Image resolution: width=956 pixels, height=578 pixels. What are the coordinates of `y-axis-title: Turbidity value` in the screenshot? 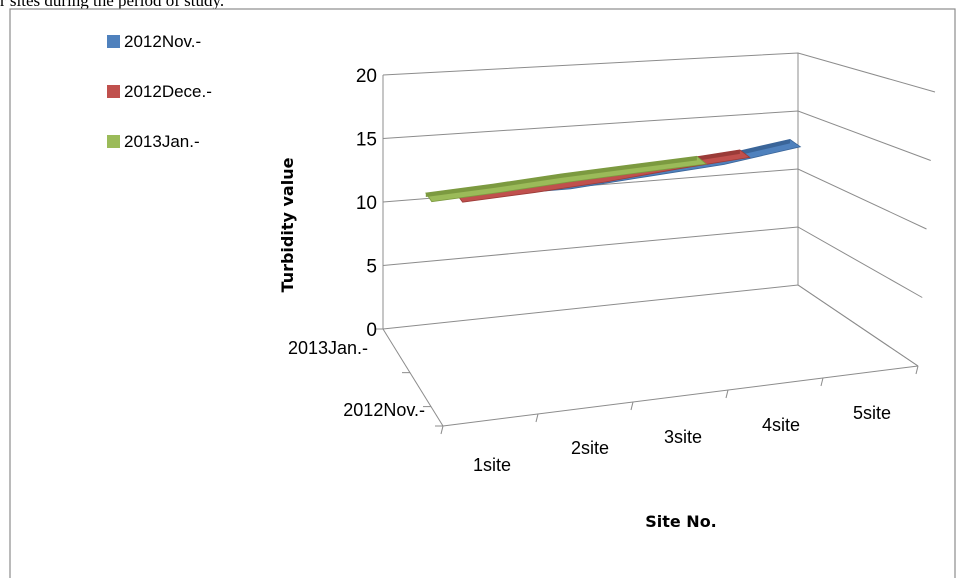 It's located at (287, 224).